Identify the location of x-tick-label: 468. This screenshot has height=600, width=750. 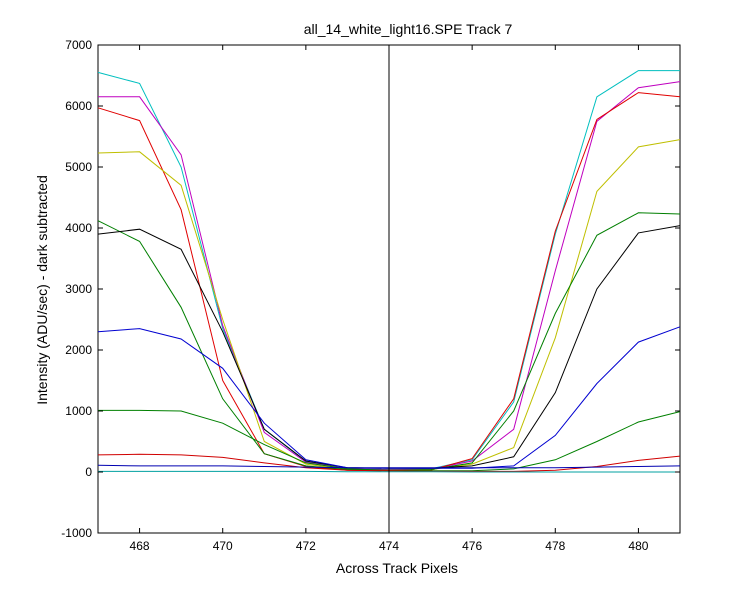
(140, 546).